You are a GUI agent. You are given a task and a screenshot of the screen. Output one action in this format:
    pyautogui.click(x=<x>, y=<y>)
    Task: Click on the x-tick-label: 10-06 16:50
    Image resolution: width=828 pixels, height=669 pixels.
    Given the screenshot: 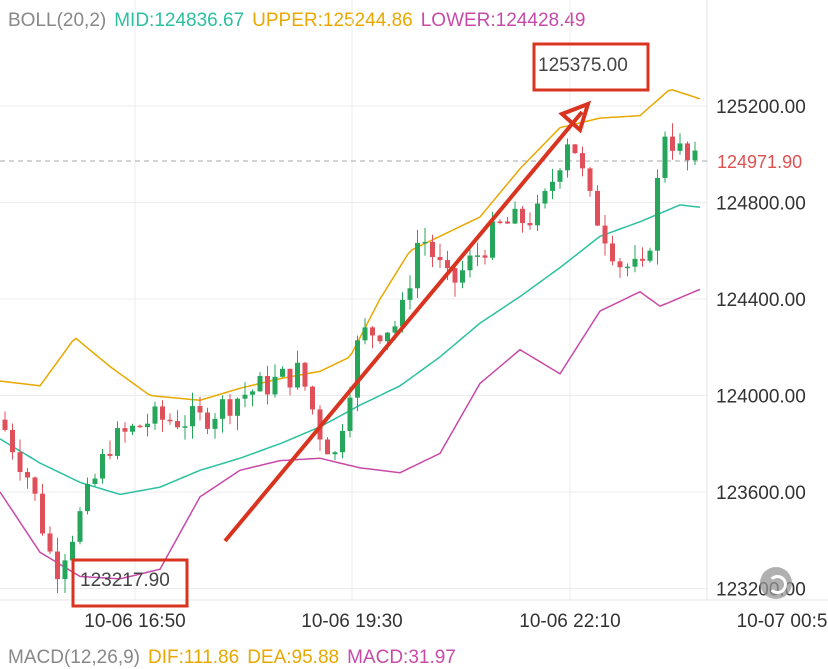 What is the action you would take?
    pyautogui.click(x=134, y=621)
    